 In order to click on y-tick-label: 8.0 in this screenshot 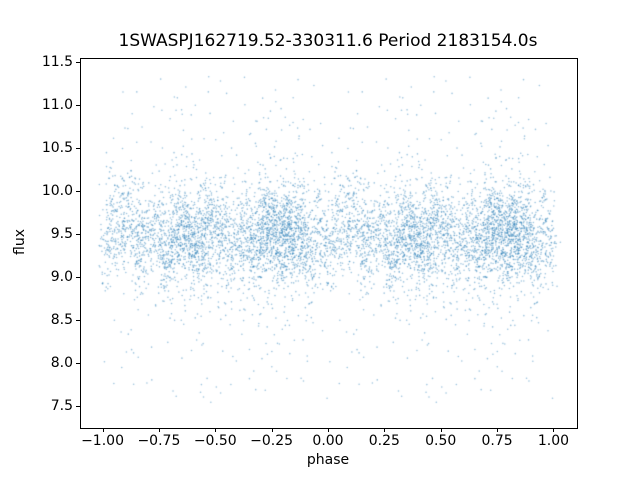, I will do `click(61, 363)`.